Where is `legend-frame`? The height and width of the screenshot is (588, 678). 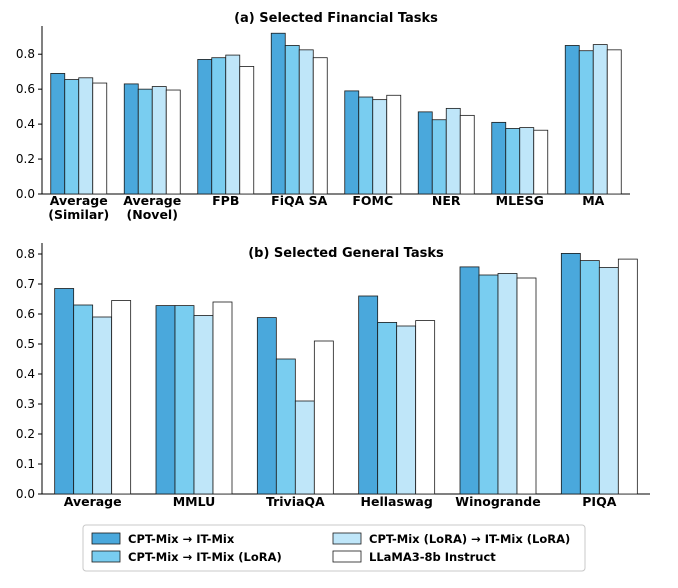 legend-frame is located at coordinates (334, 548).